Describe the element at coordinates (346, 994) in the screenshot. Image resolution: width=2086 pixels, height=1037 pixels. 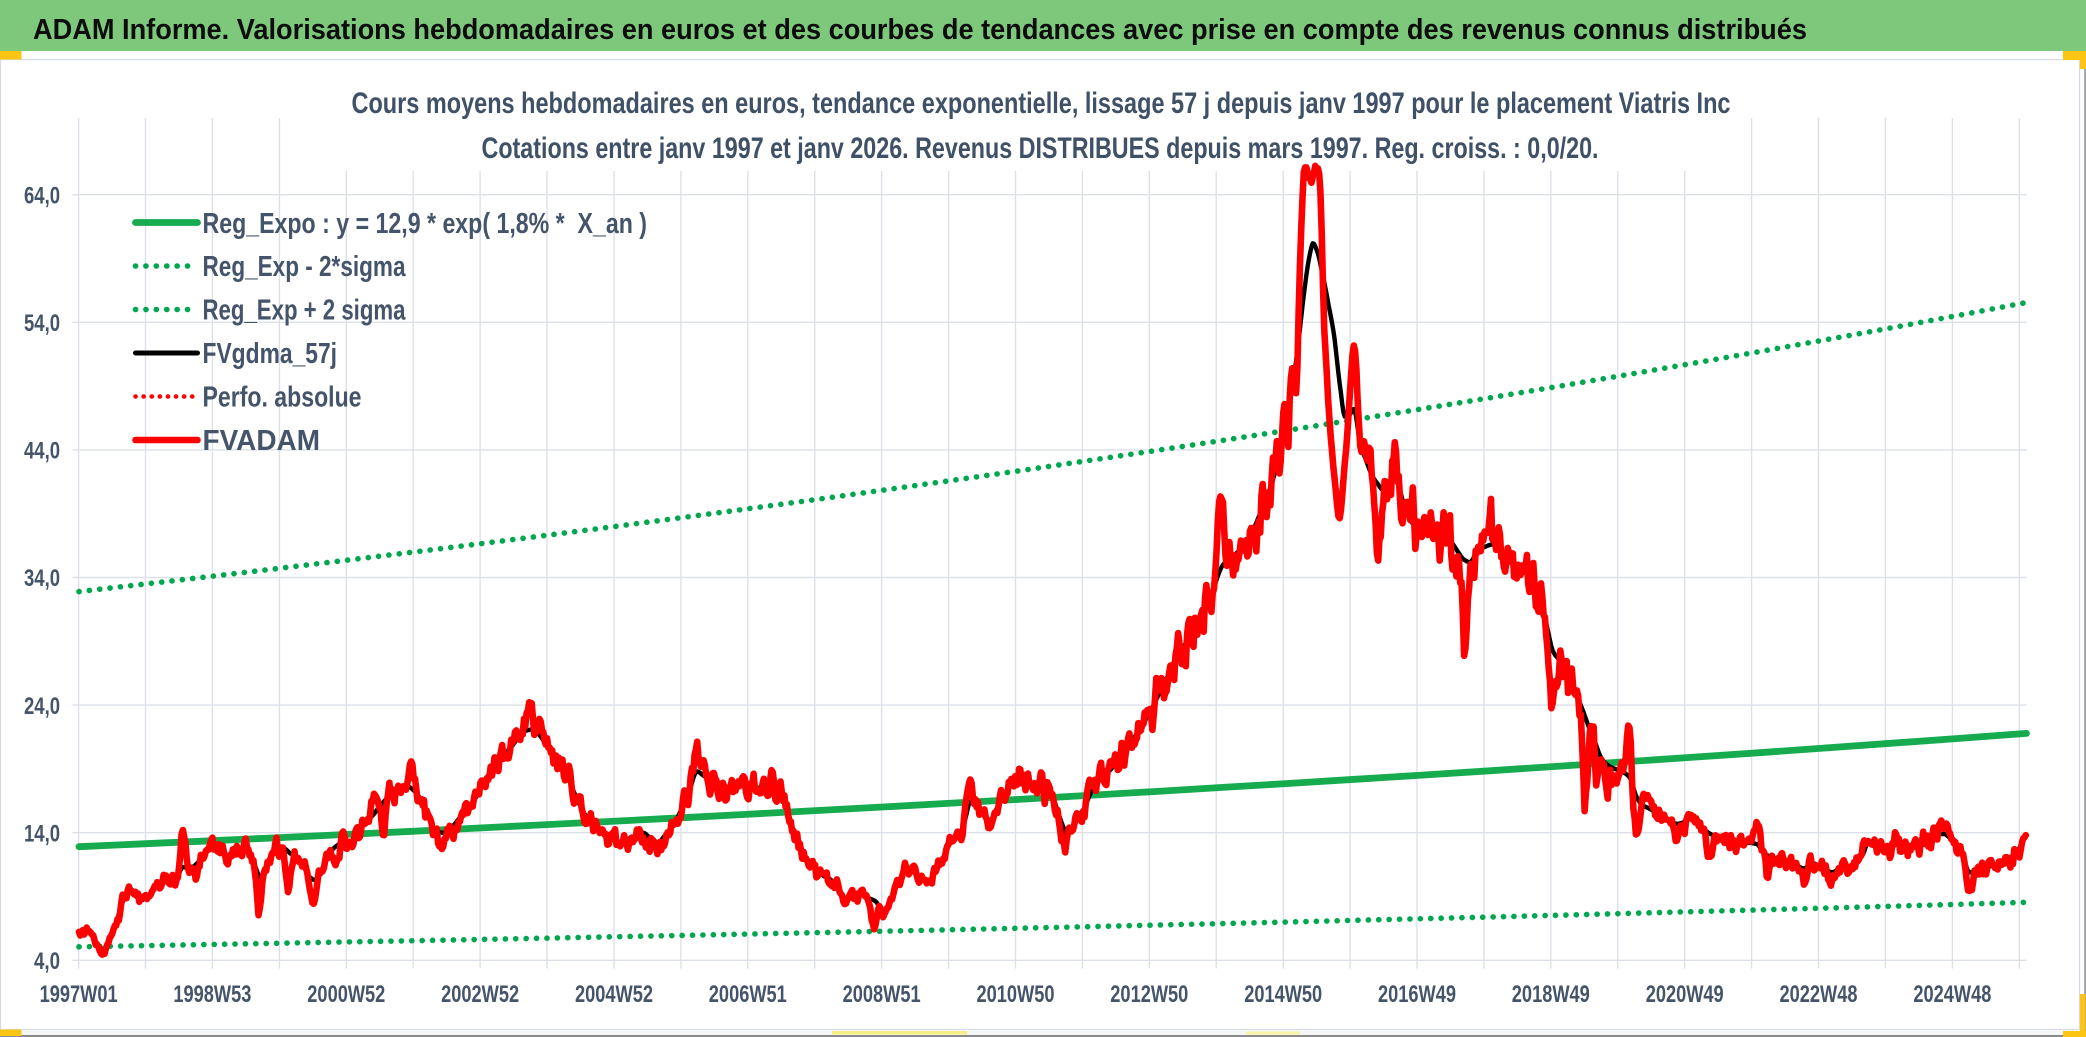
I see `svg-text: 2000W52` at that location.